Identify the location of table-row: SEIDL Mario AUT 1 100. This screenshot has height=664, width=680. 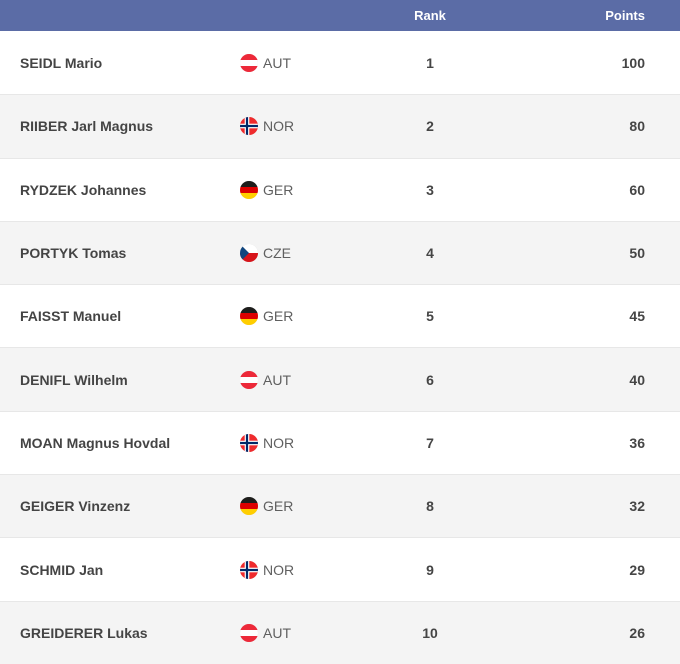
(340, 63).